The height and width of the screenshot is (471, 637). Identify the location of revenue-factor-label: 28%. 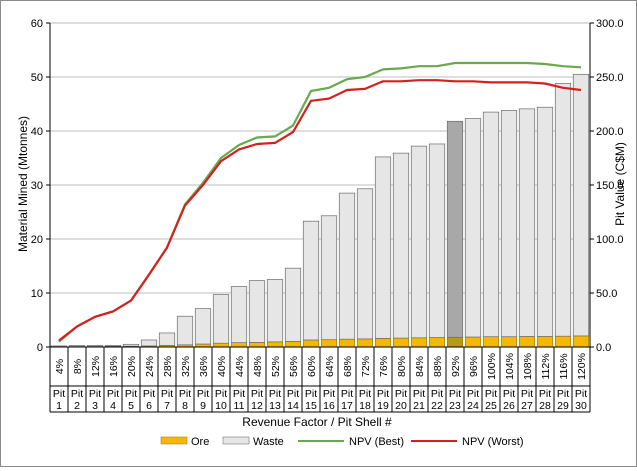
(168, 366).